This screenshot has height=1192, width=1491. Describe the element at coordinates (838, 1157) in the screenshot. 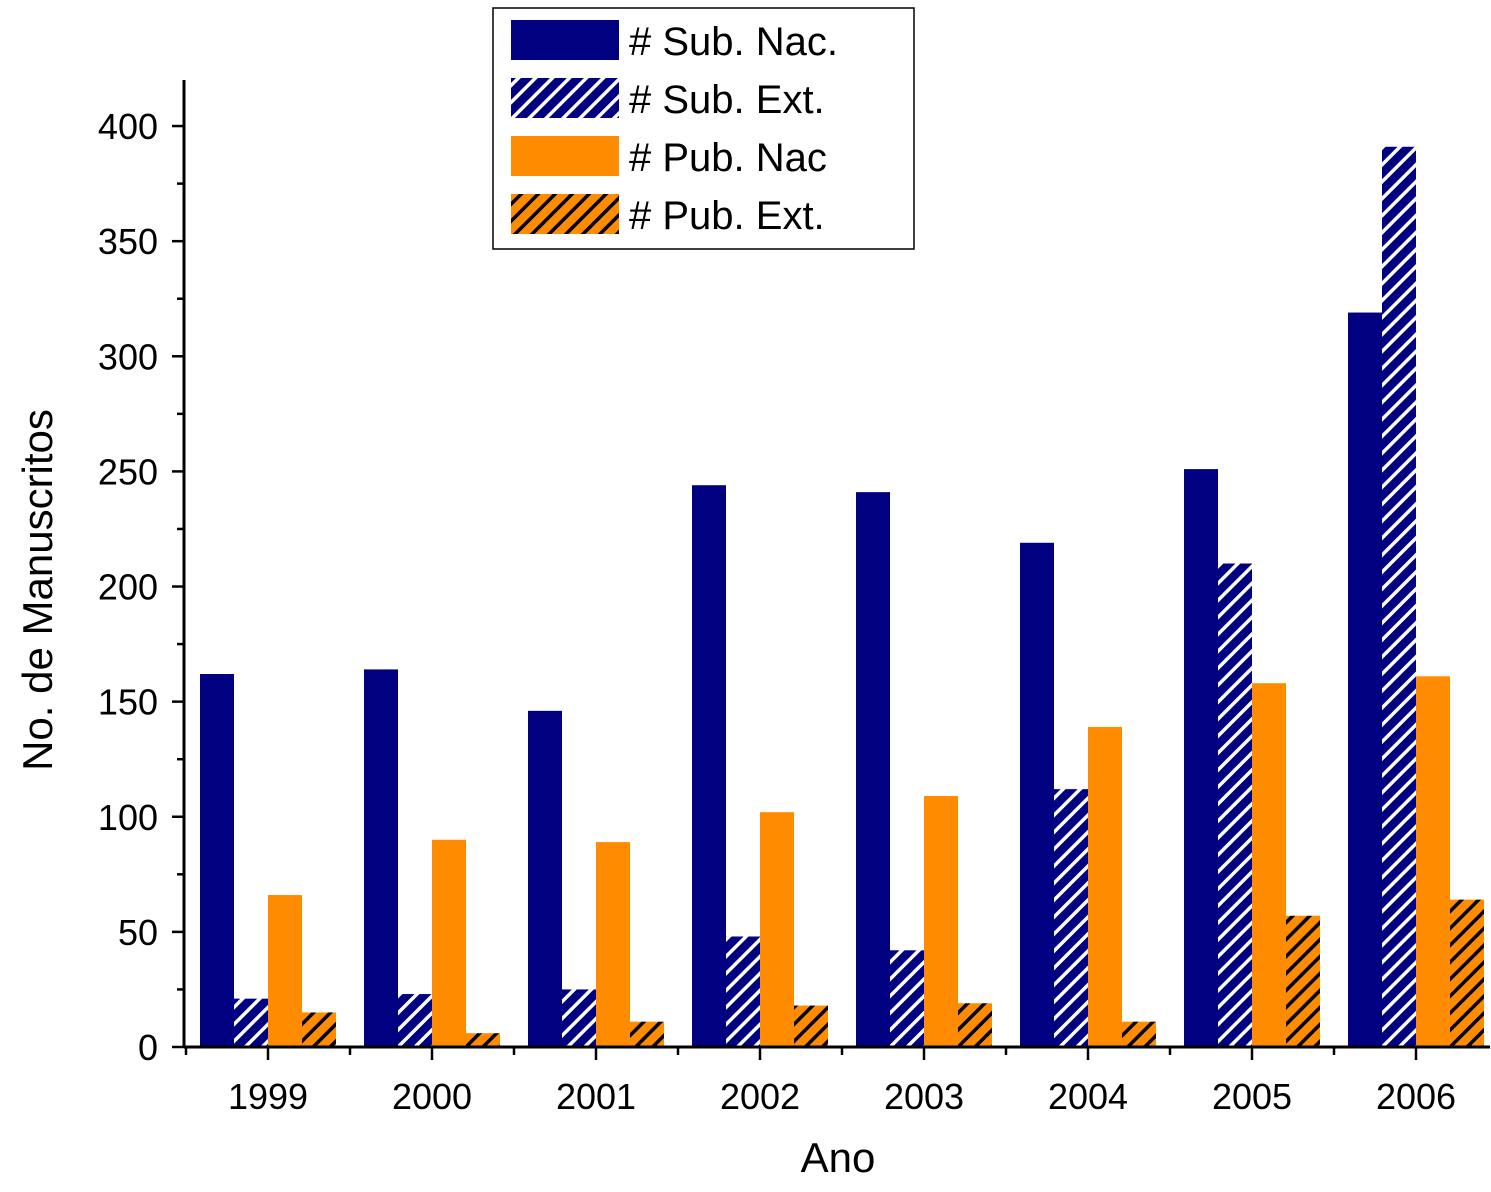

I see `x-axis-title: Ano` at that location.